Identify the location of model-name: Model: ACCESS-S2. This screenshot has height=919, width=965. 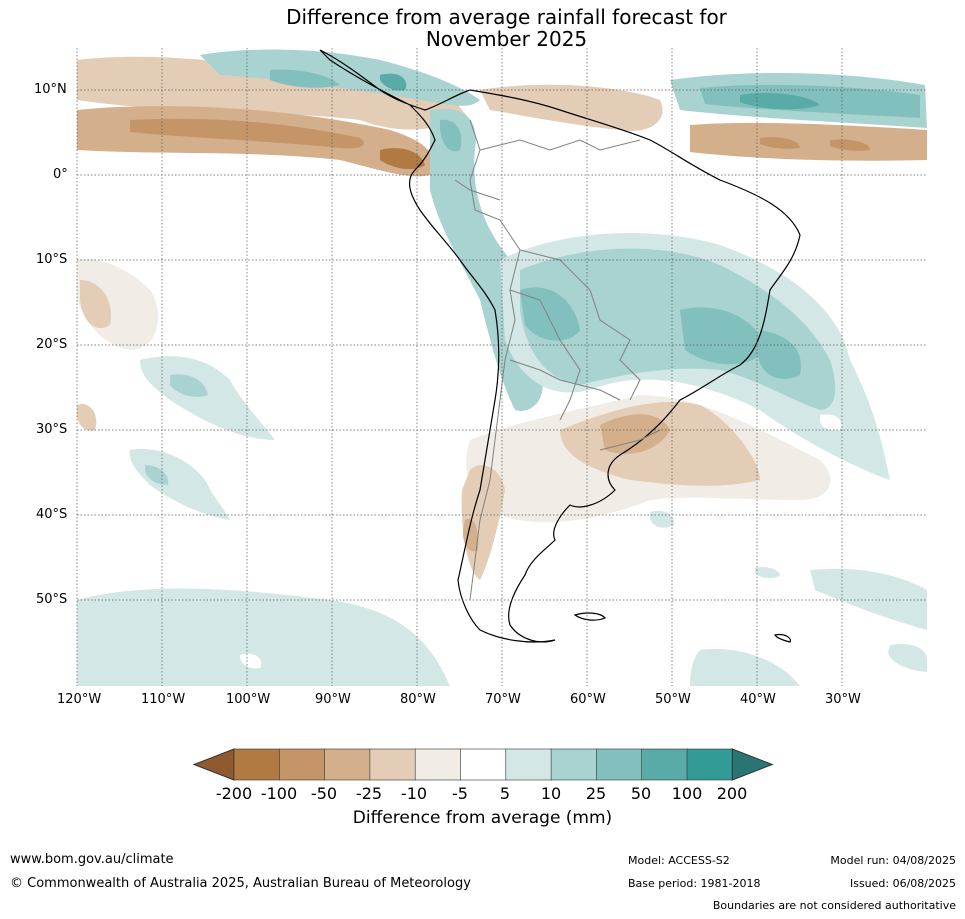
(679, 860).